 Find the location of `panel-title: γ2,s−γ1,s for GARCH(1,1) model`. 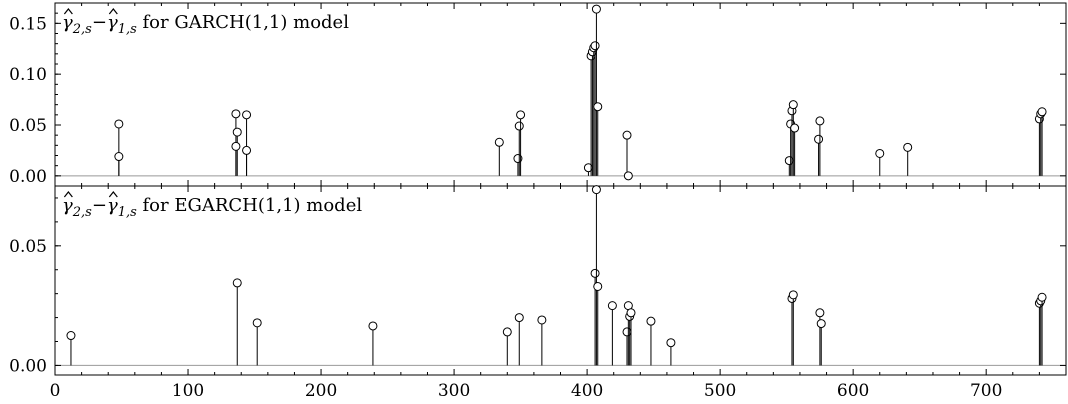

panel-title: γ2,s−γ1,s for GARCH(1,1) model is located at coordinates (205, 24).